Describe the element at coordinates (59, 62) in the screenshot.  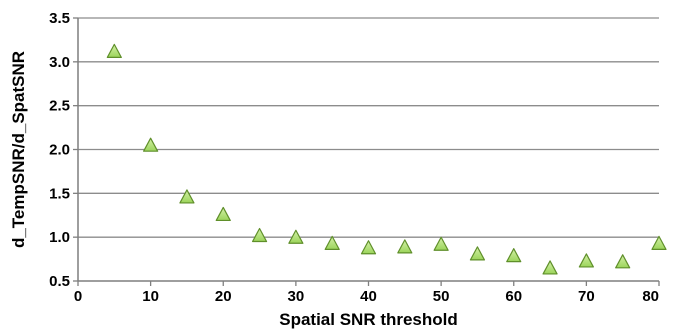
I see `y-tick-label-5: 3.0` at that location.